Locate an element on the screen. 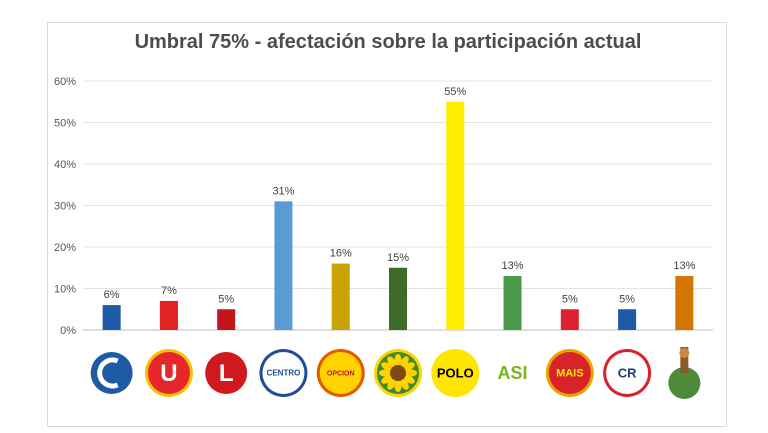 The height and width of the screenshot is (433, 768). data-label: 6% is located at coordinates (112, 295).